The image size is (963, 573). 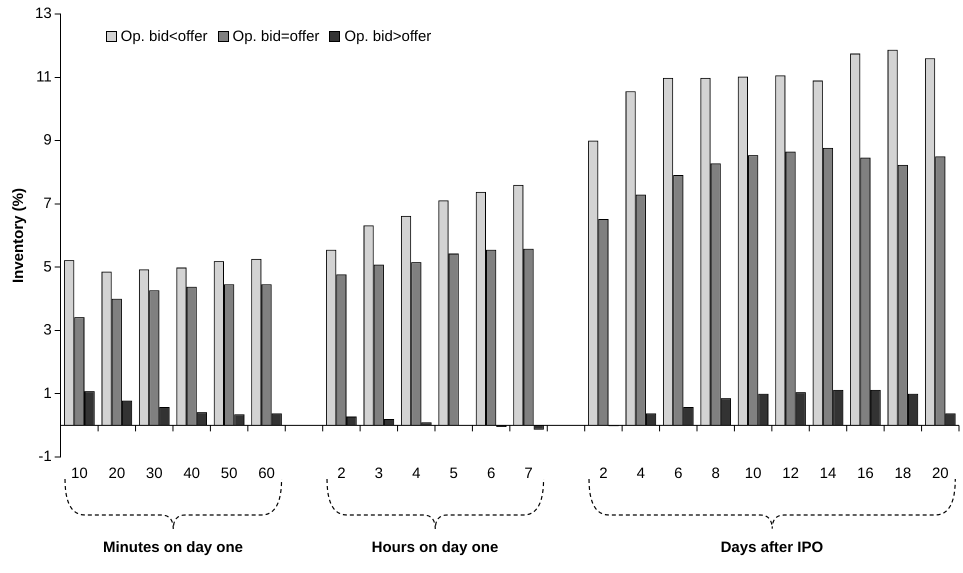 I want to click on text: Days after IPO, so click(x=772, y=547).